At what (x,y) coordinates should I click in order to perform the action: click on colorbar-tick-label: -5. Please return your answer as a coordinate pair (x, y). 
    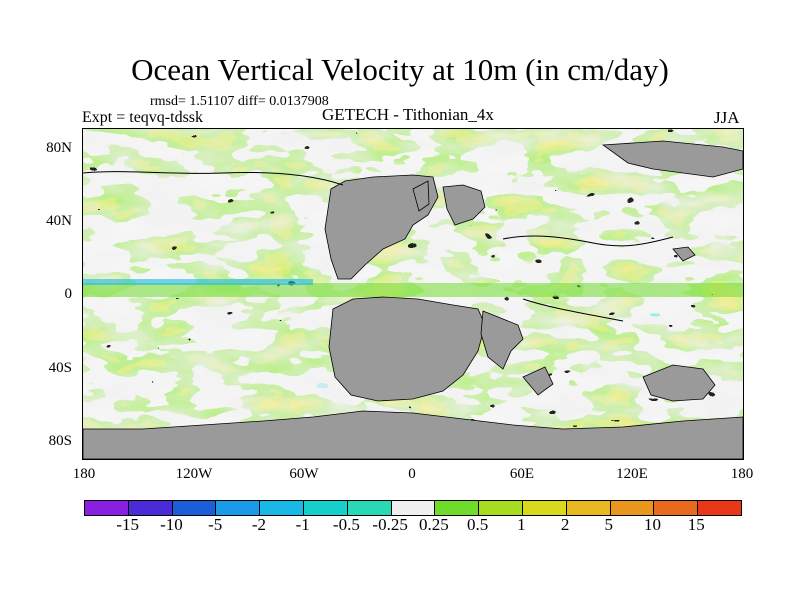
    Looking at the image, I should click on (215, 524).